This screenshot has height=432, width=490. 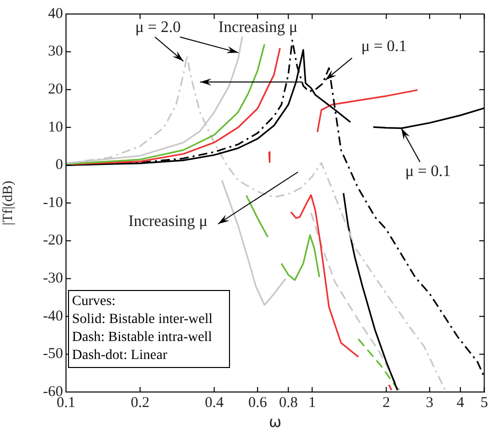 What do you see at coordinates (430, 402) in the screenshot?
I see `x-tick-label: 3` at bounding box center [430, 402].